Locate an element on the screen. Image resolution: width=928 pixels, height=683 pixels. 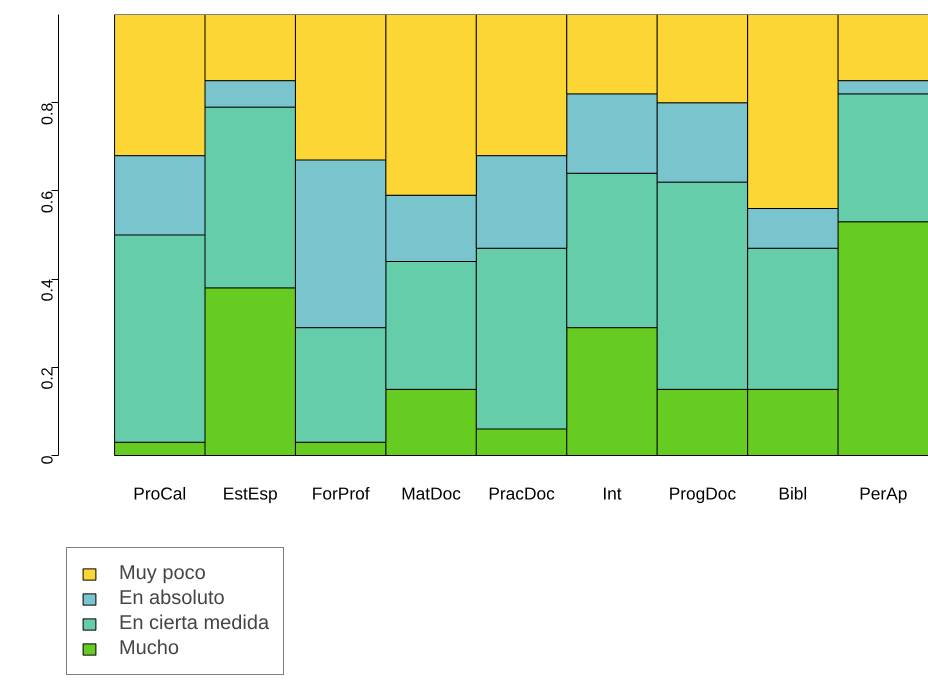
legend-label: En cierta medida is located at coordinates (194, 623).